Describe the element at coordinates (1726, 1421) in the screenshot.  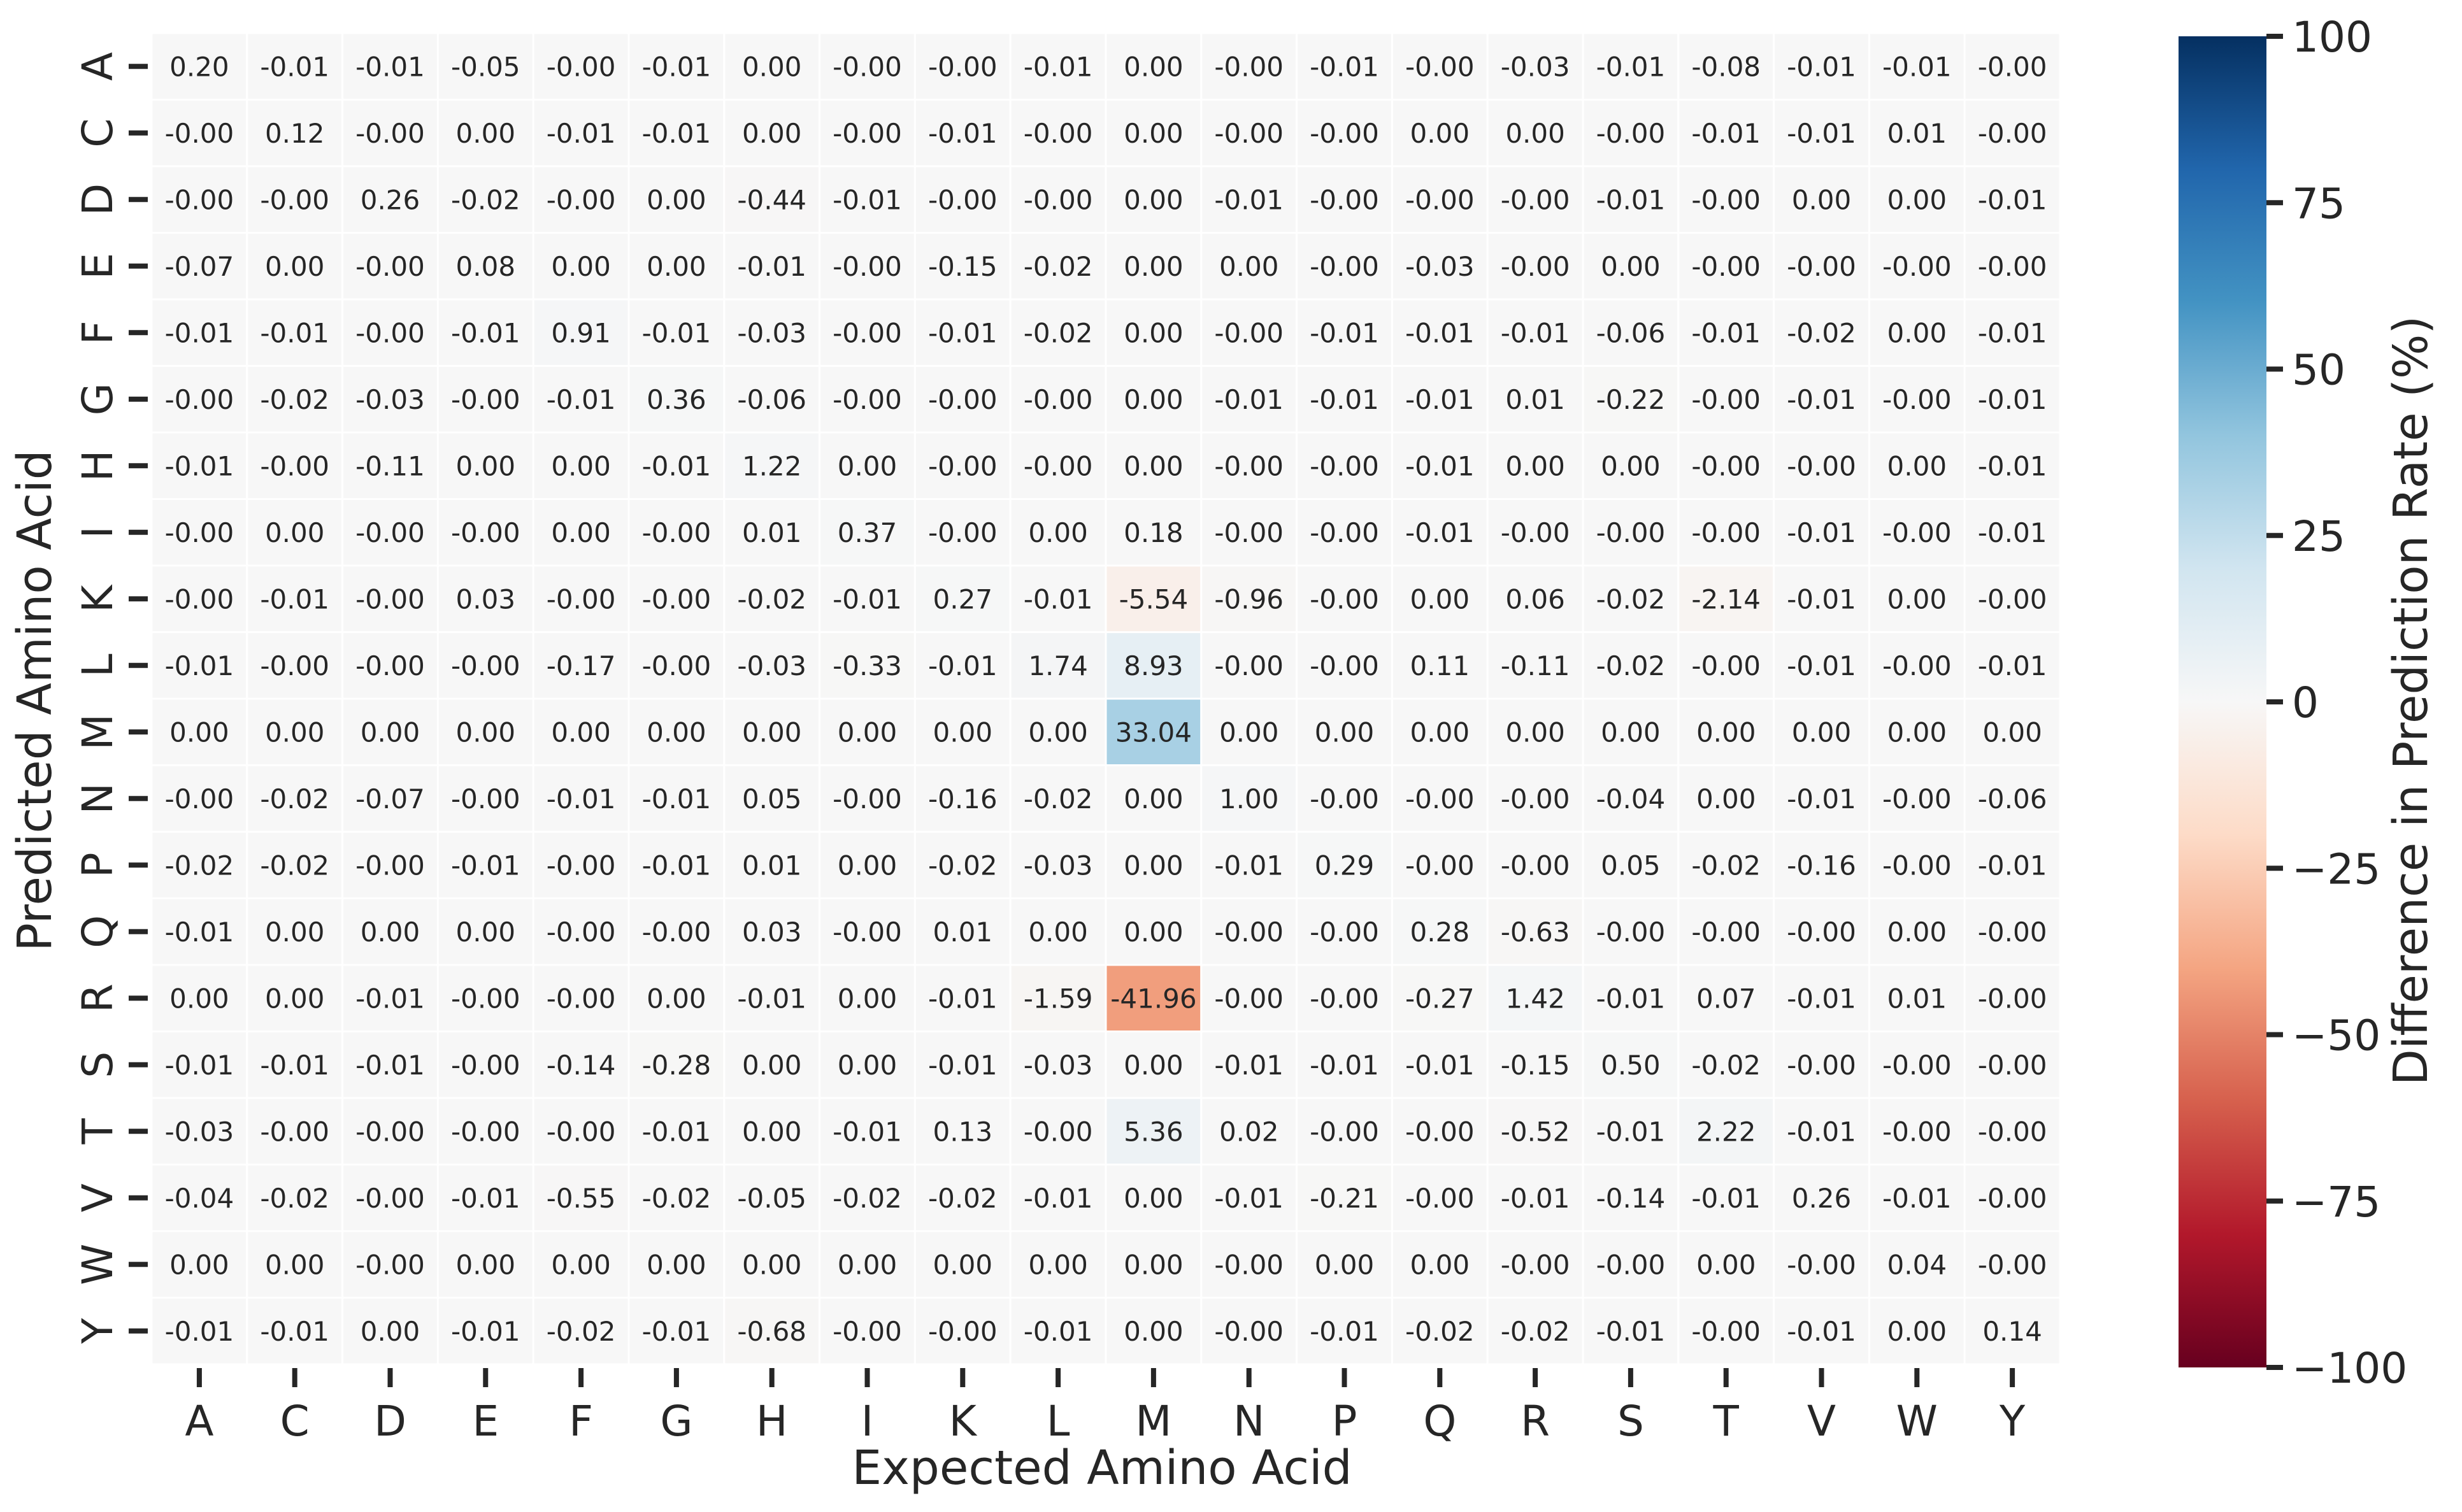
I see `x-tick-label: T` at that location.